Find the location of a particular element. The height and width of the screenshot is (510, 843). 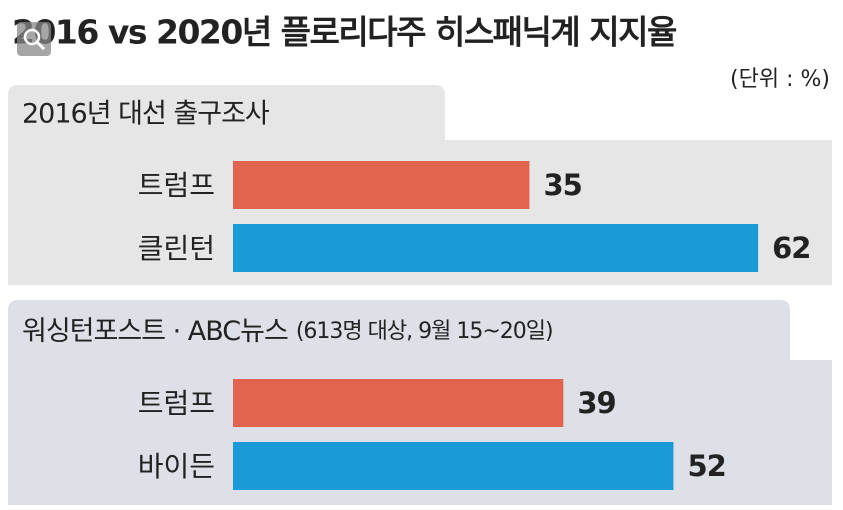

value-label: 62 is located at coordinates (791, 248).